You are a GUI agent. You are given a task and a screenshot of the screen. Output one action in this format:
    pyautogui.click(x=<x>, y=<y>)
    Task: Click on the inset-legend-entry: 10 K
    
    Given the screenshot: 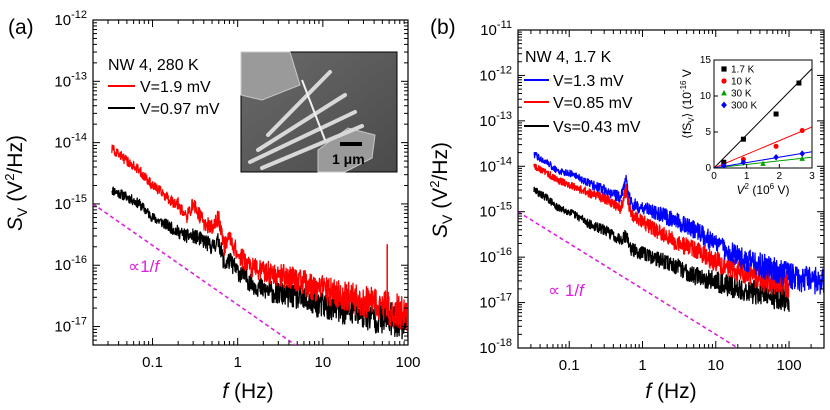 What is the action you would take?
    pyautogui.click(x=741, y=82)
    